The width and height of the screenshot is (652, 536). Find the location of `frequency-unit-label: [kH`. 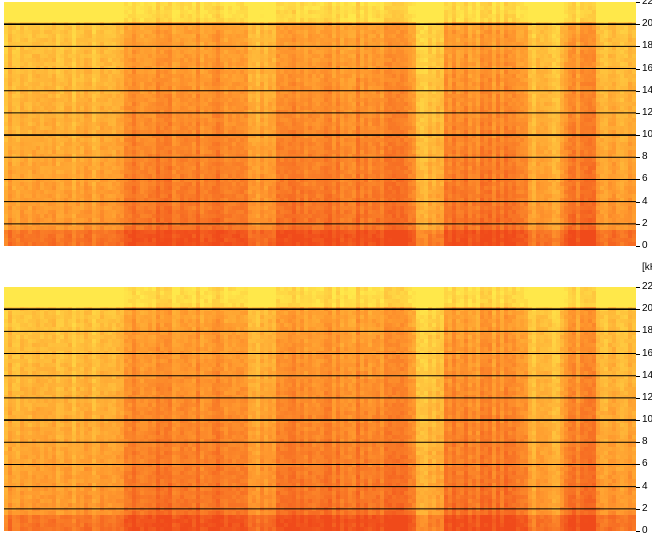

frequency-unit-label: [kH is located at coordinates (647, 267).